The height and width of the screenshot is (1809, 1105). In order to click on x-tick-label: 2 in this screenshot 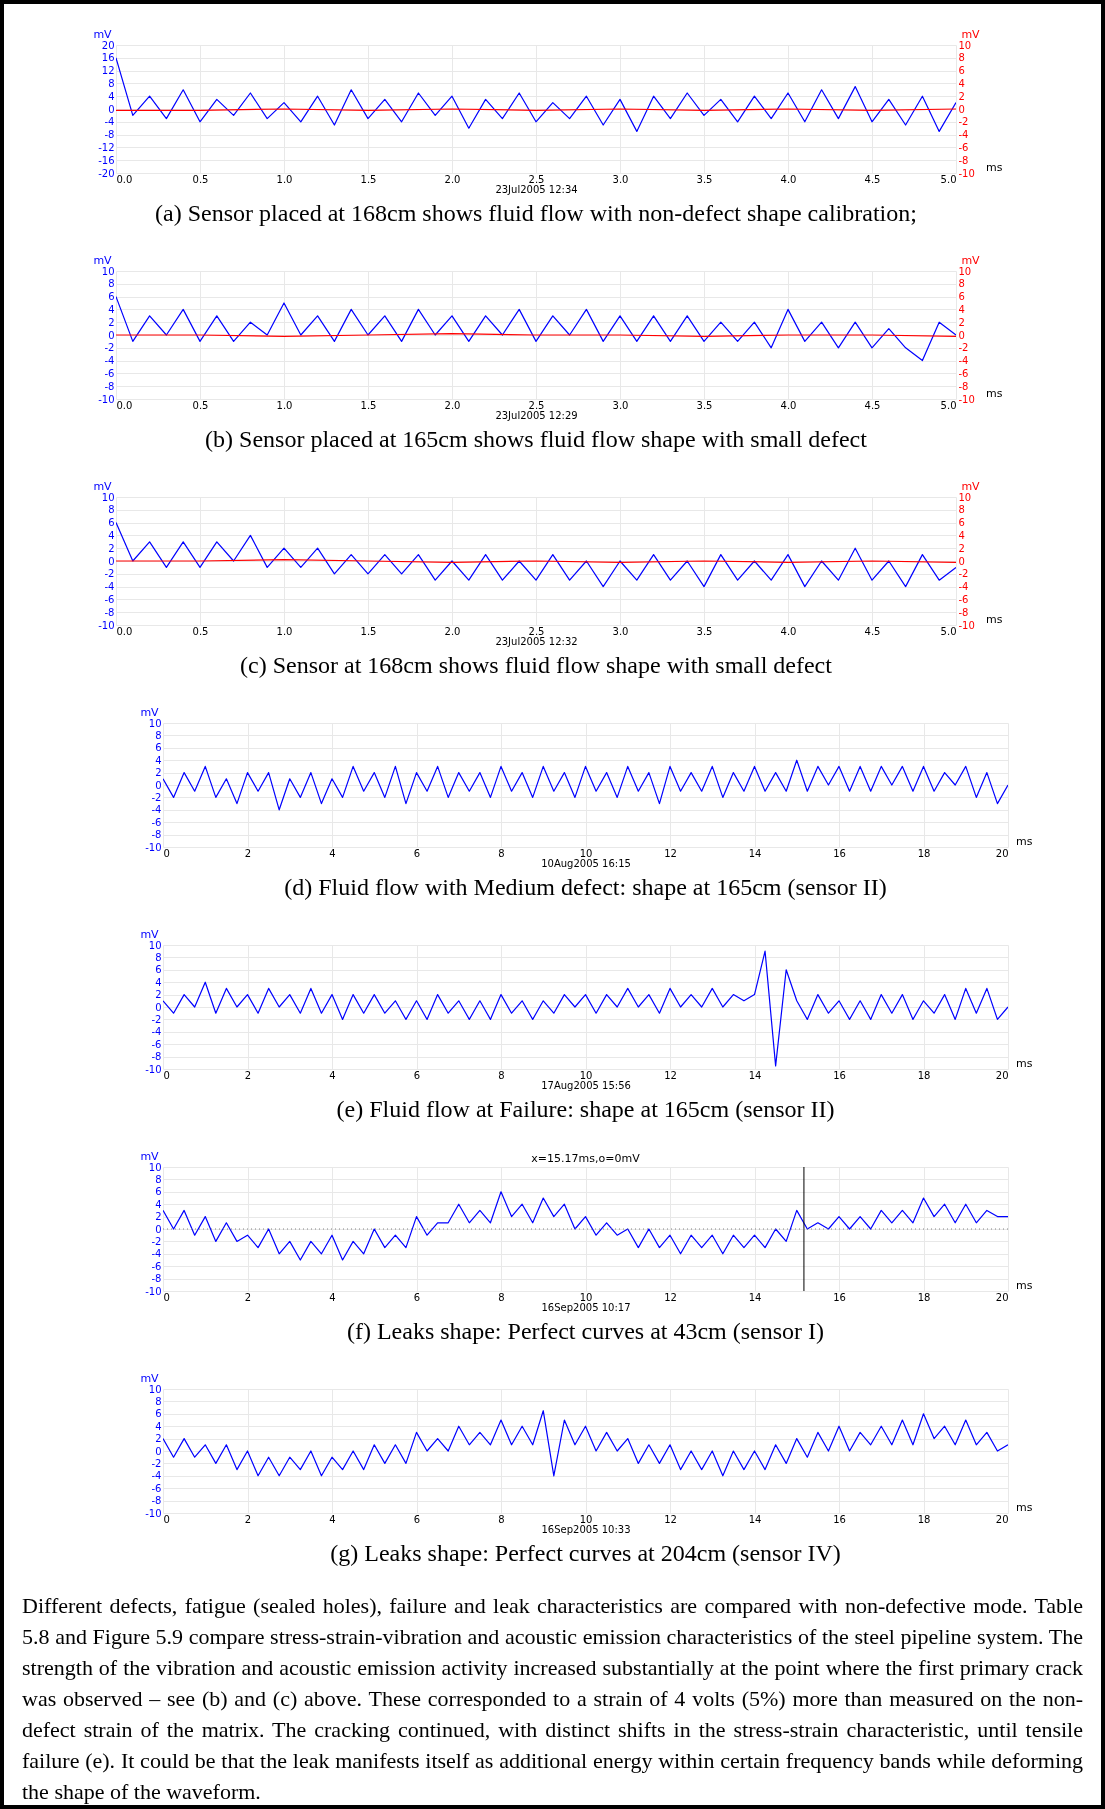, I will do `click(248, 853)`.